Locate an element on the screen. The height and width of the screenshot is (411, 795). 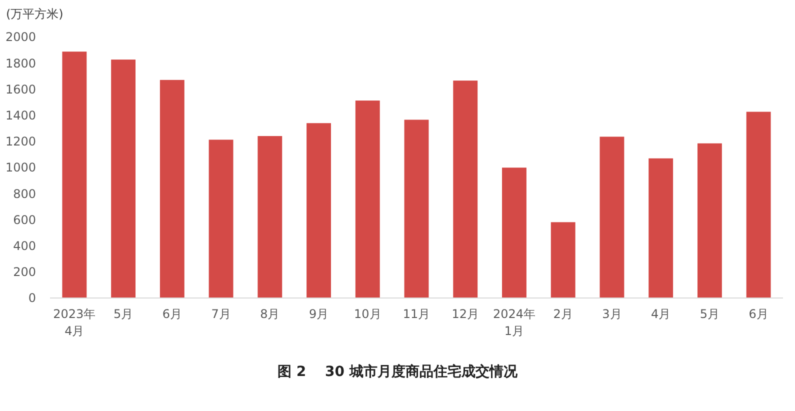
x-tick-label: 2024年 1月 is located at coordinates (514, 322).